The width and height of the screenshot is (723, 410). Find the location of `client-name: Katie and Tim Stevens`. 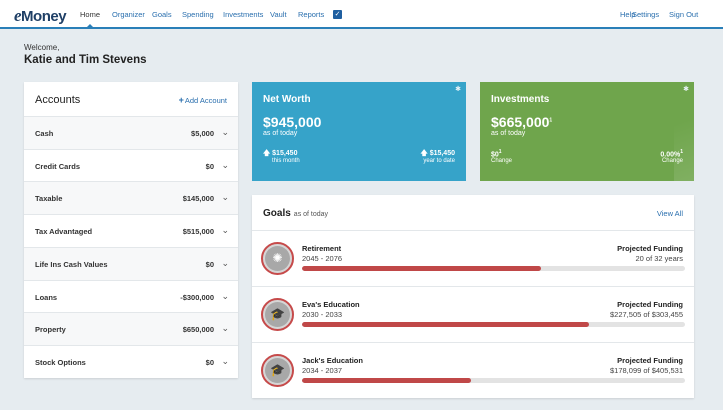

client-name: Katie and Tim Stevens is located at coordinates (85, 60).